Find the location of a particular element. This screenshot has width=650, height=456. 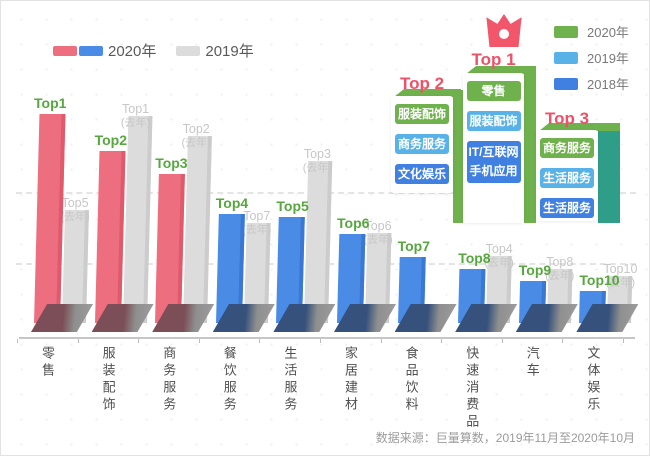

podium-title-top1: Top 1 is located at coordinates (493, 59).